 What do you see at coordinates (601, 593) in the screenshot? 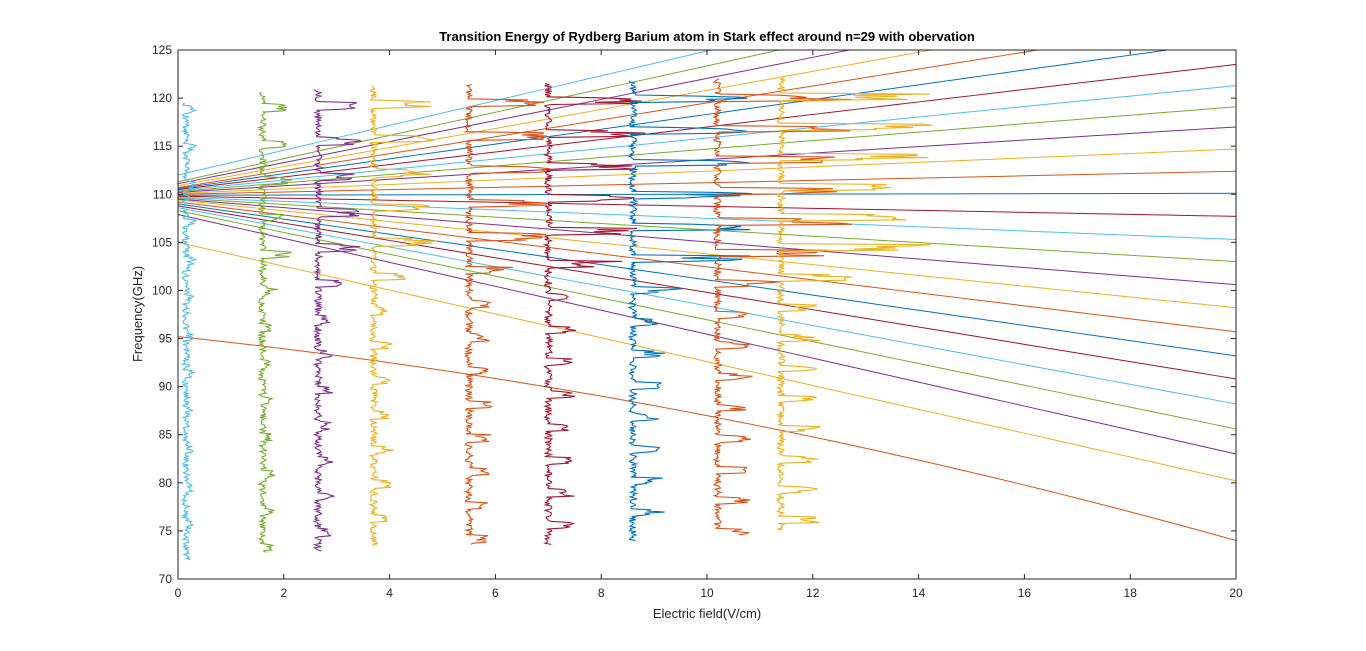
I see `x-tick-label: 8` at bounding box center [601, 593].